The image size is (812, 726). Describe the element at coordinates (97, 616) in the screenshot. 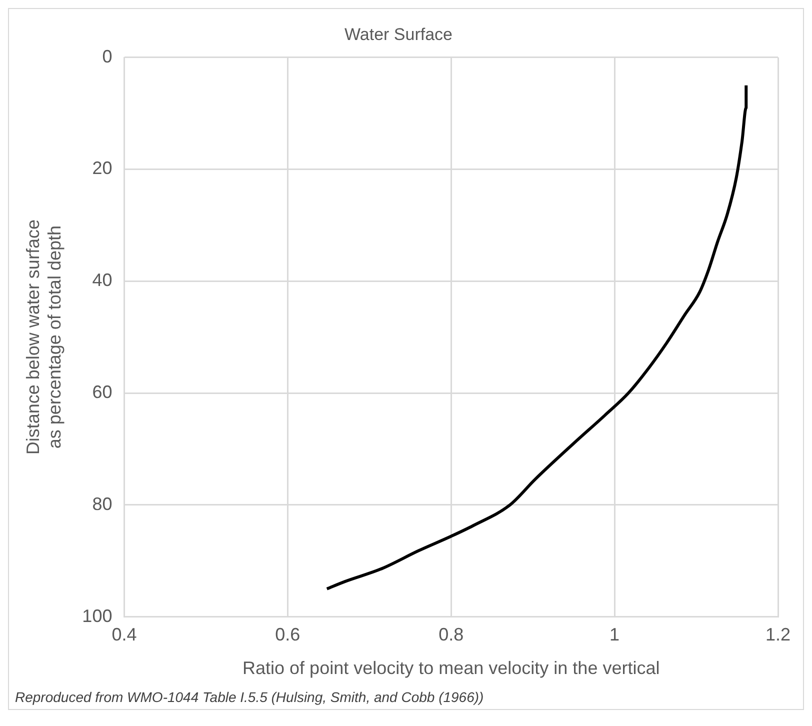

I see `y-tick-label: 100` at that location.